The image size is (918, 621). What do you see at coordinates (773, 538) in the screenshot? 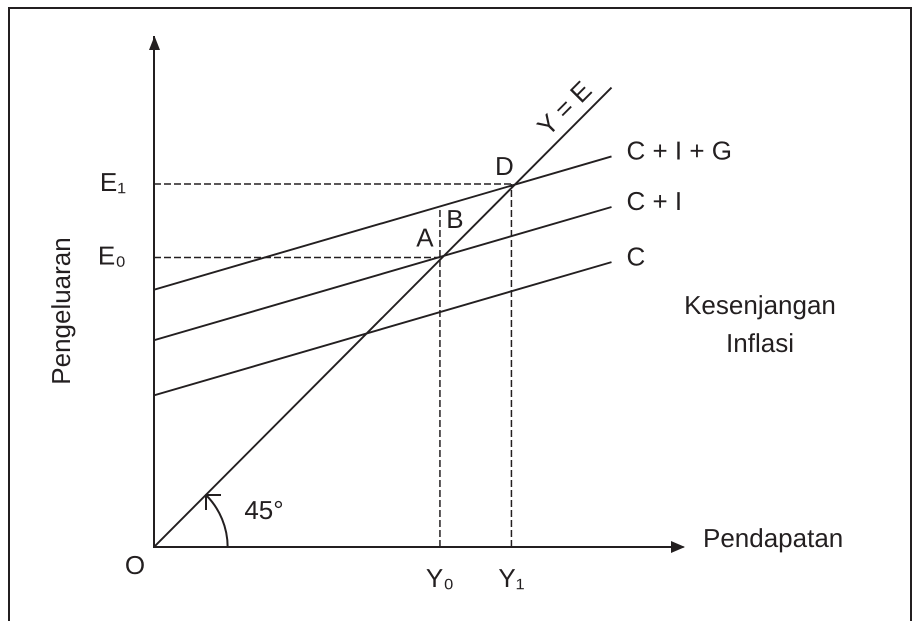
I see `x-axis-title: Pendapatan` at bounding box center [773, 538].